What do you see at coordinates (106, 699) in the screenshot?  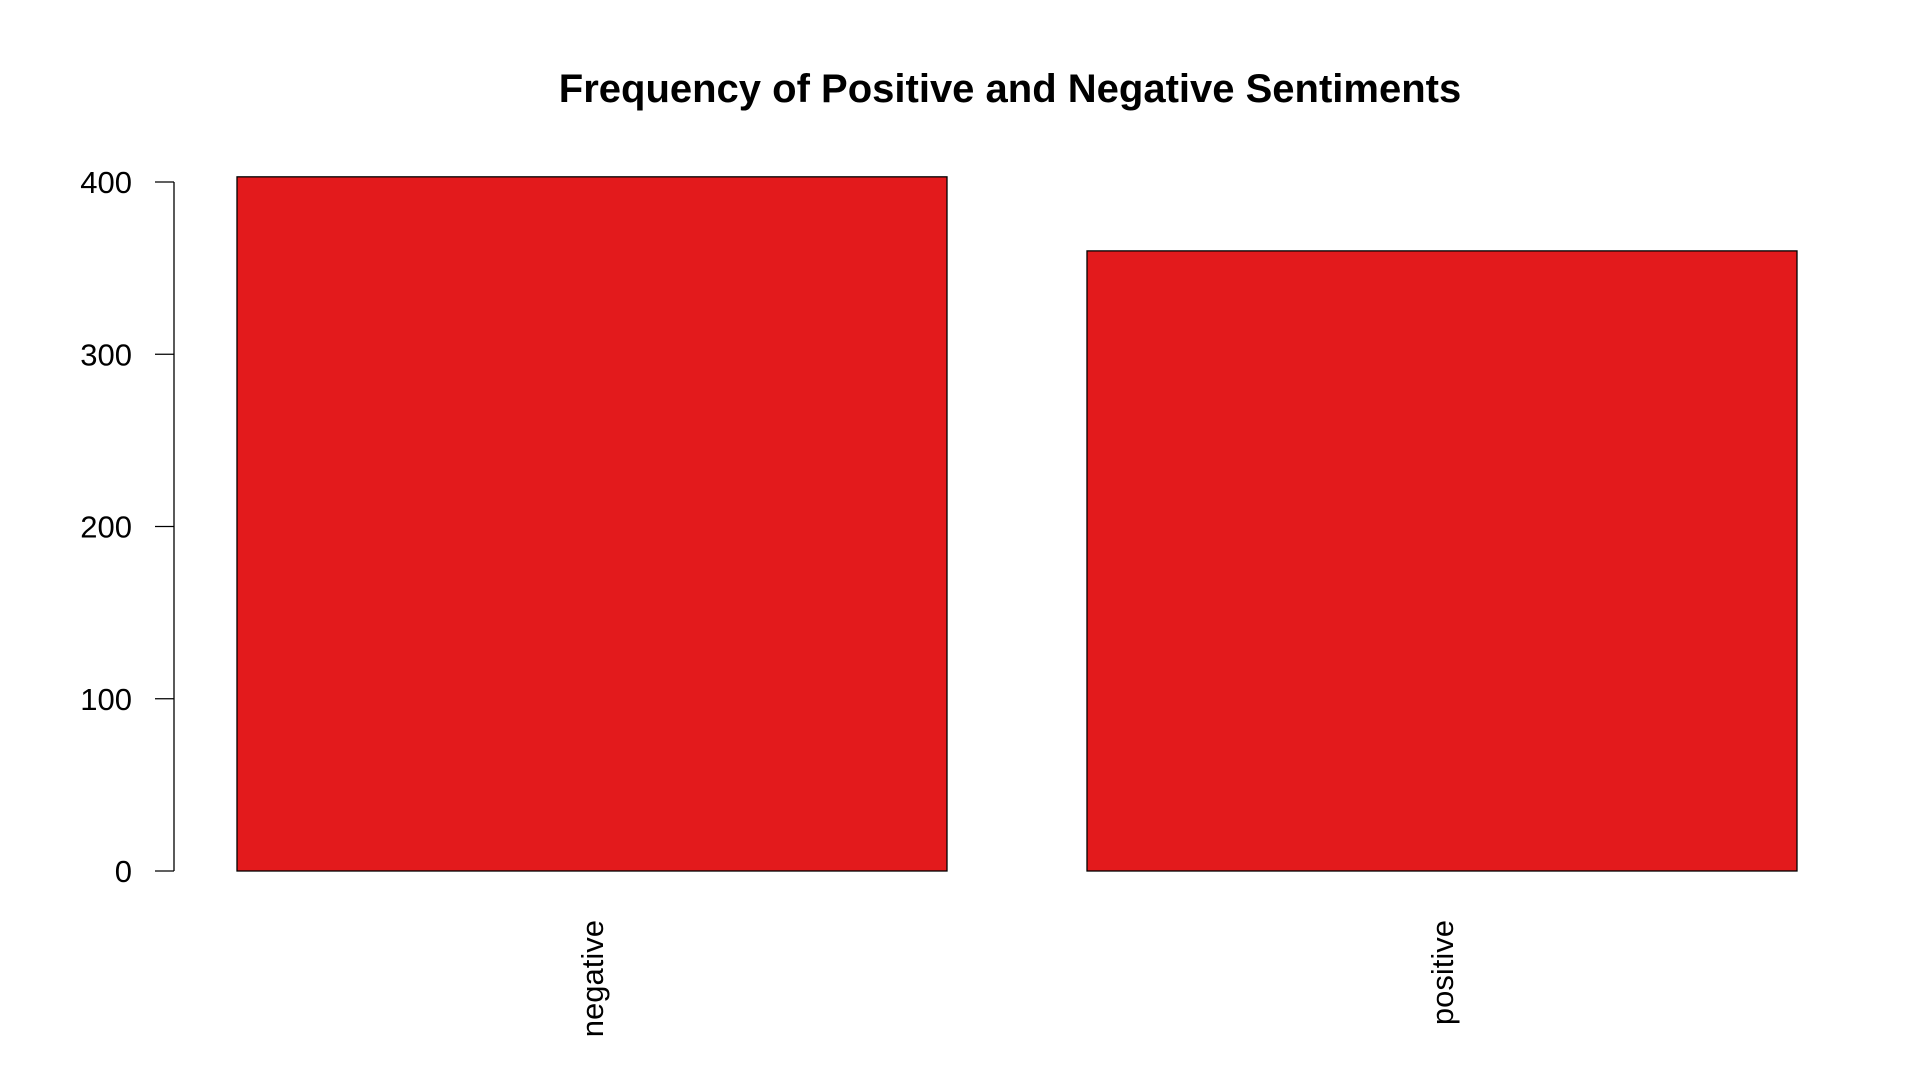 I see `y-tick-label: 100` at bounding box center [106, 699].